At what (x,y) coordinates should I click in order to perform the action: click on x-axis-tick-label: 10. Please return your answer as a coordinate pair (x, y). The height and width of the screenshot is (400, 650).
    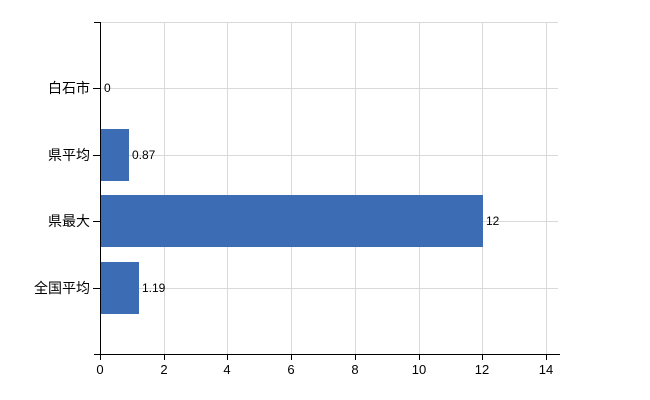
    Looking at the image, I should click on (419, 369).